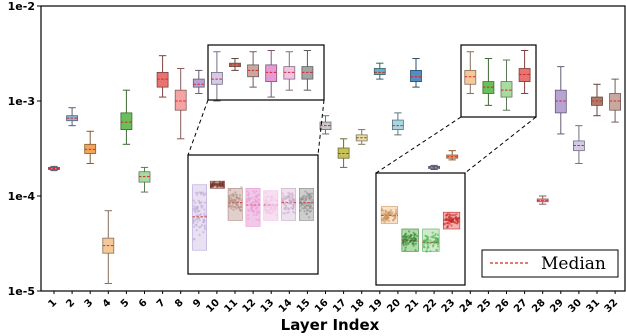 Image resolution: width=626 pixels, height=336 pixels. What do you see at coordinates (503, 306) in the screenshot?
I see `x-tick-label: 26` at bounding box center [503, 306].